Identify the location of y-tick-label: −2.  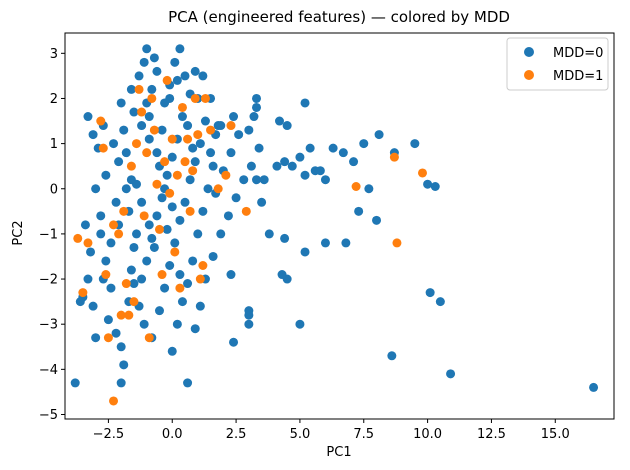
(48, 280).